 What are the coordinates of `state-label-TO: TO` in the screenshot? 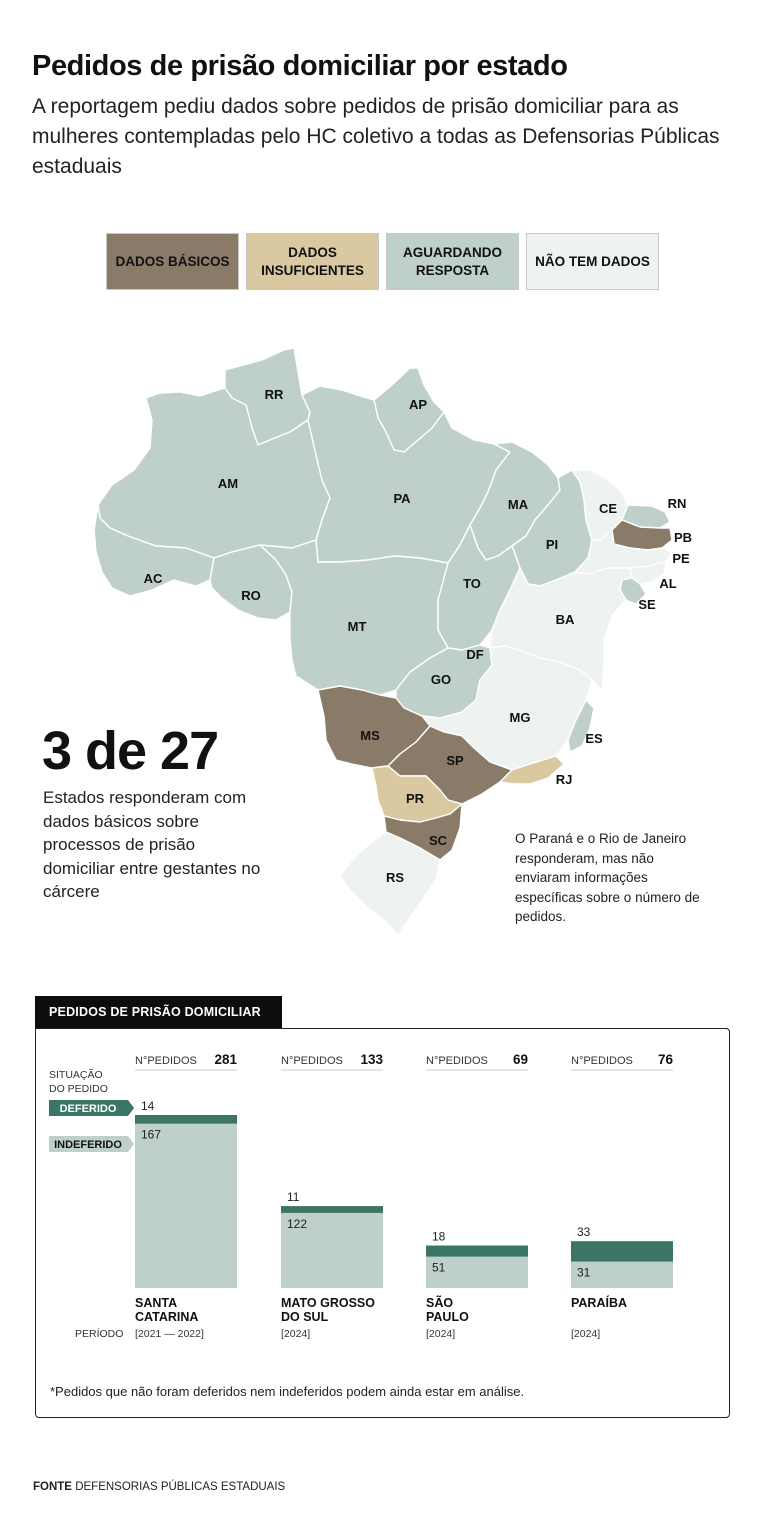 It's located at (472, 583).